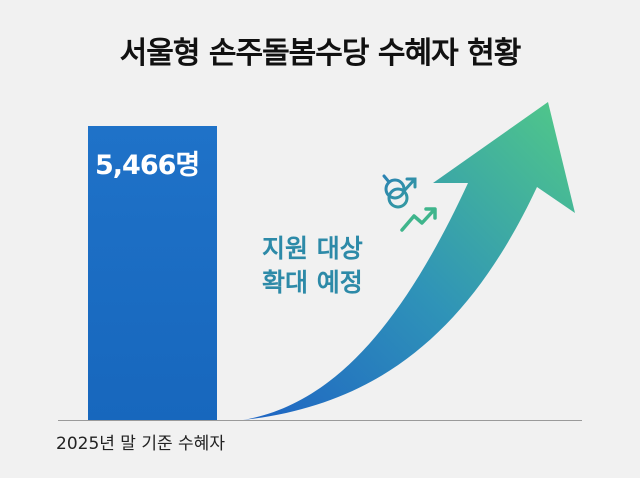 The width and height of the screenshot is (640, 478). What do you see at coordinates (147, 165) in the screenshot?
I see `bar-data-label: 5,466명` at bounding box center [147, 165].